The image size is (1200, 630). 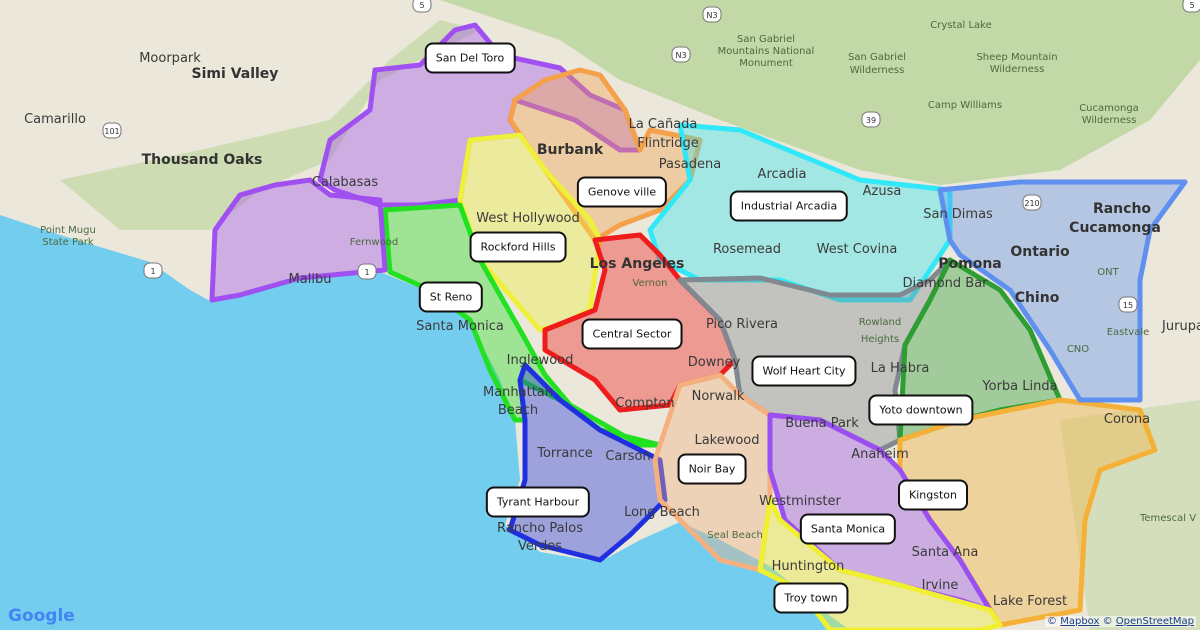 What do you see at coordinates (460, 326) in the screenshot?
I see `place-label: Santa Monica` at bounding box center [460, 326].